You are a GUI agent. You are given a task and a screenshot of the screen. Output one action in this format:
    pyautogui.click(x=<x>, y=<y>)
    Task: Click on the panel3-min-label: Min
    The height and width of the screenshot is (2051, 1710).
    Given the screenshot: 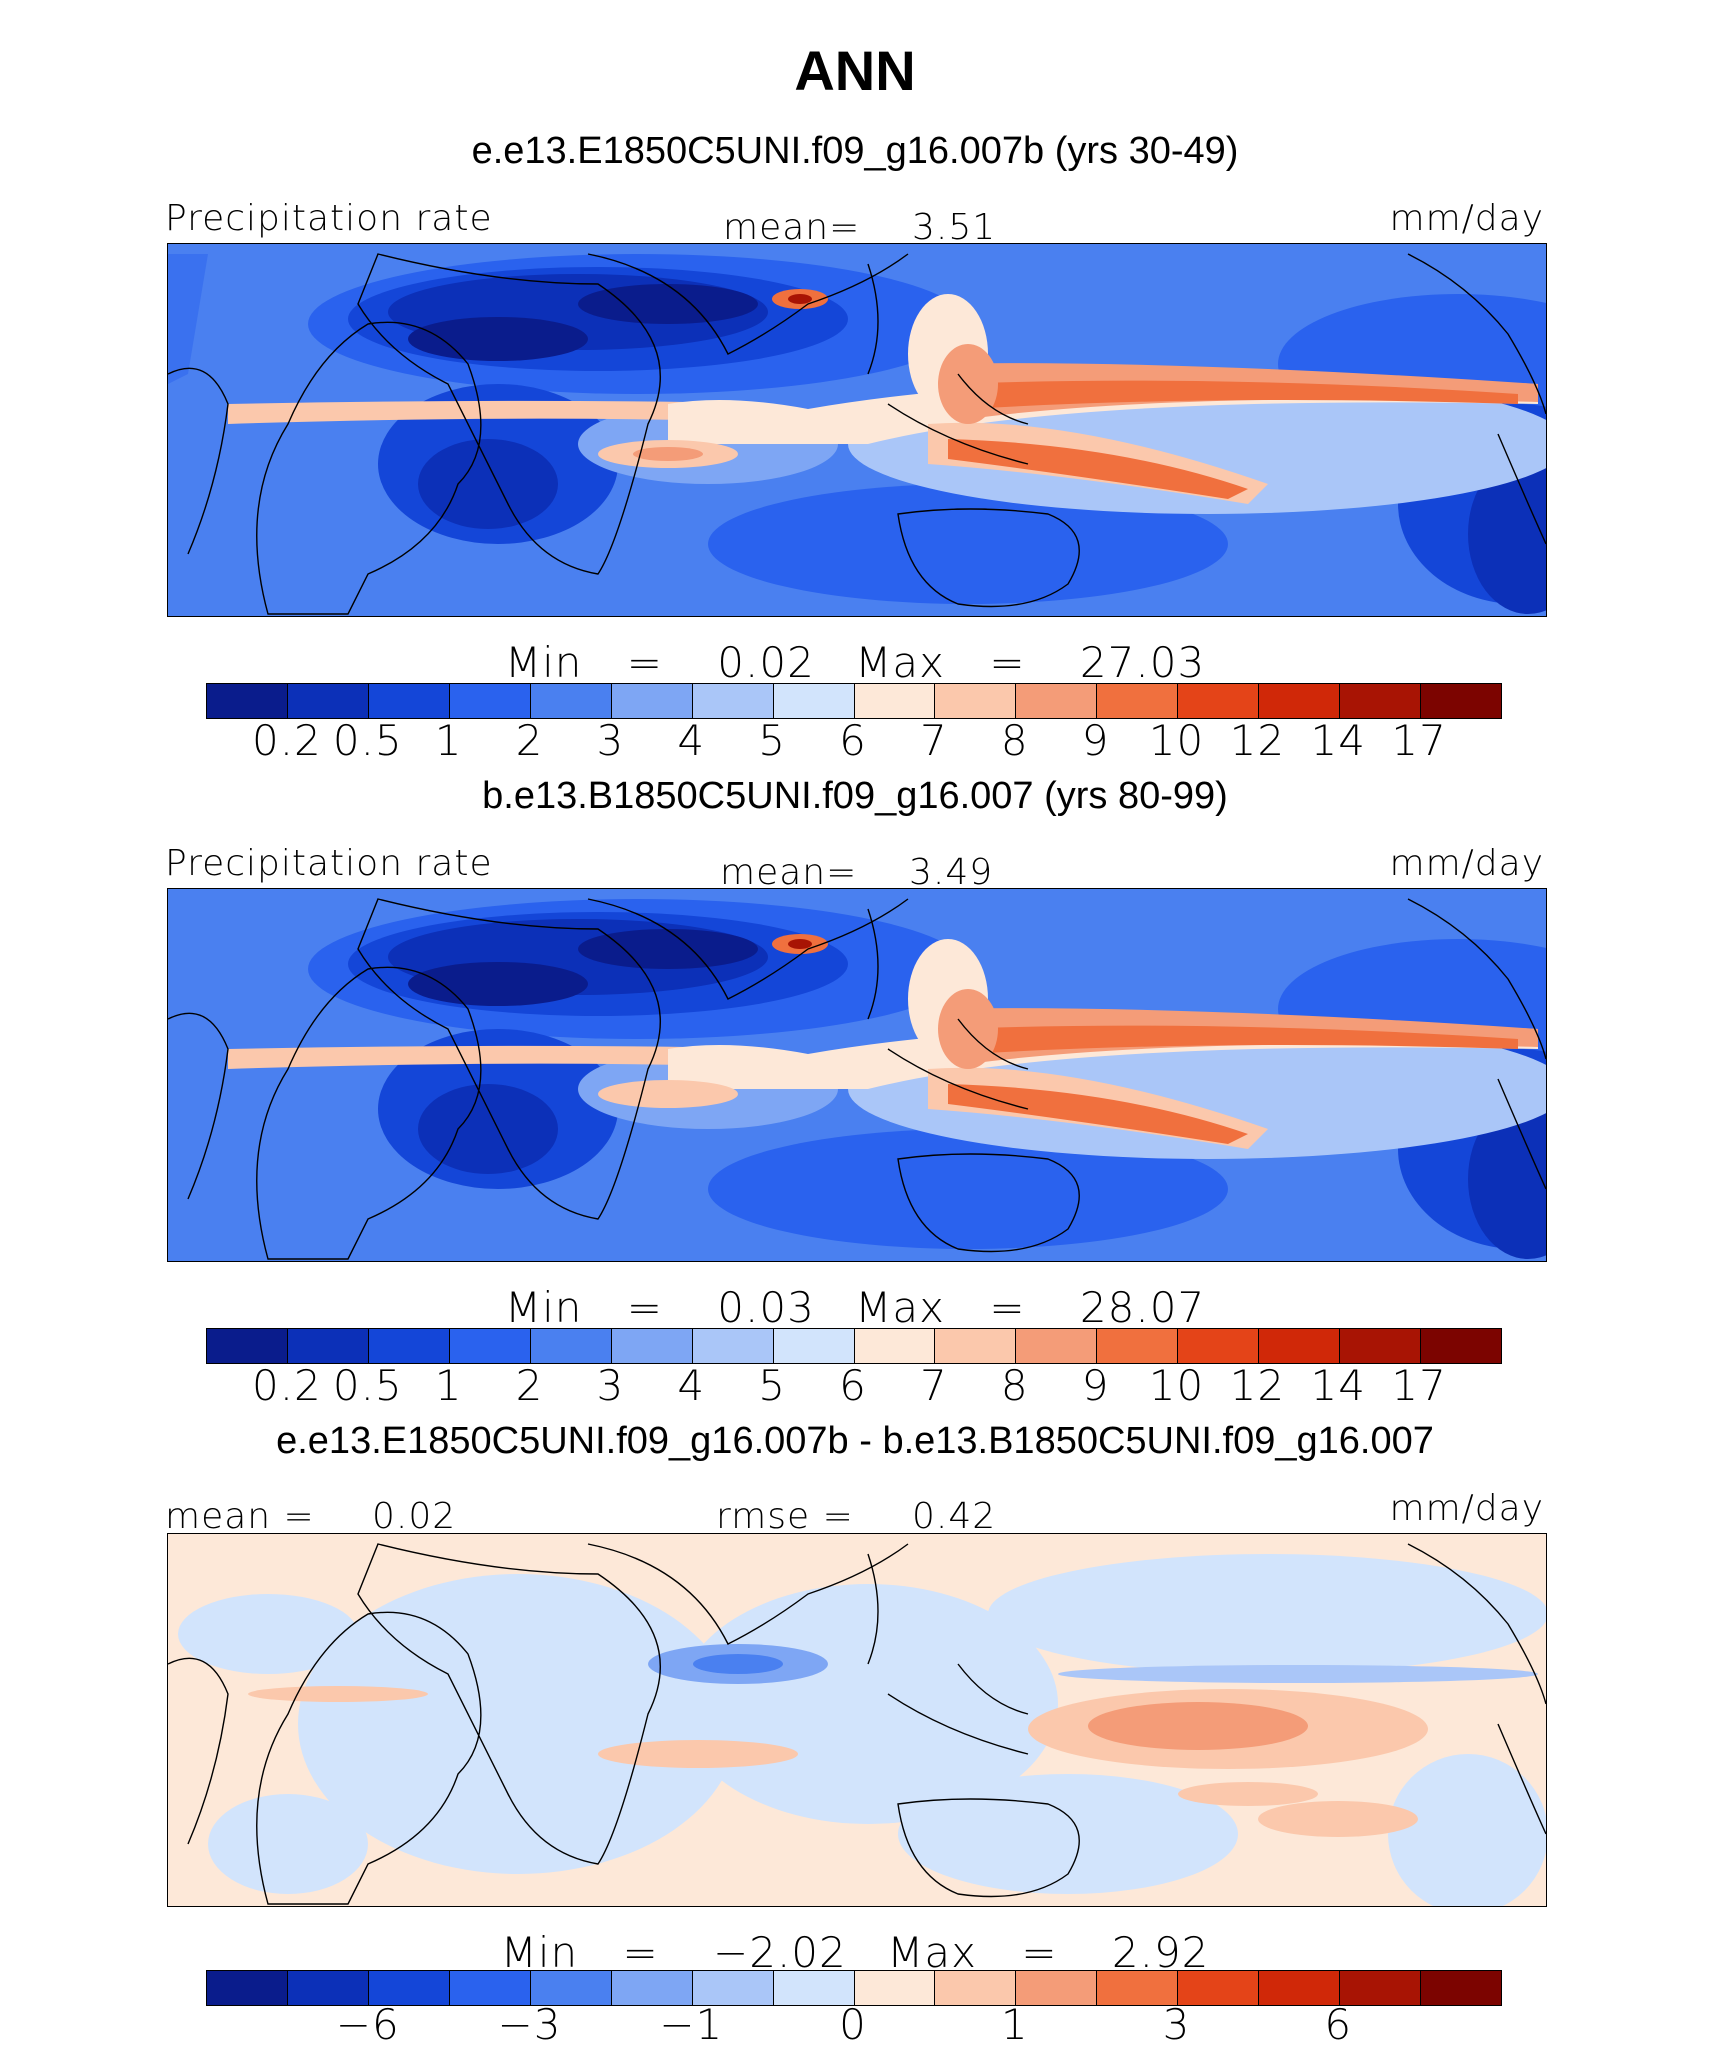 What is the action you would take?
    pyautogui.click(x=539, y=1952)
    